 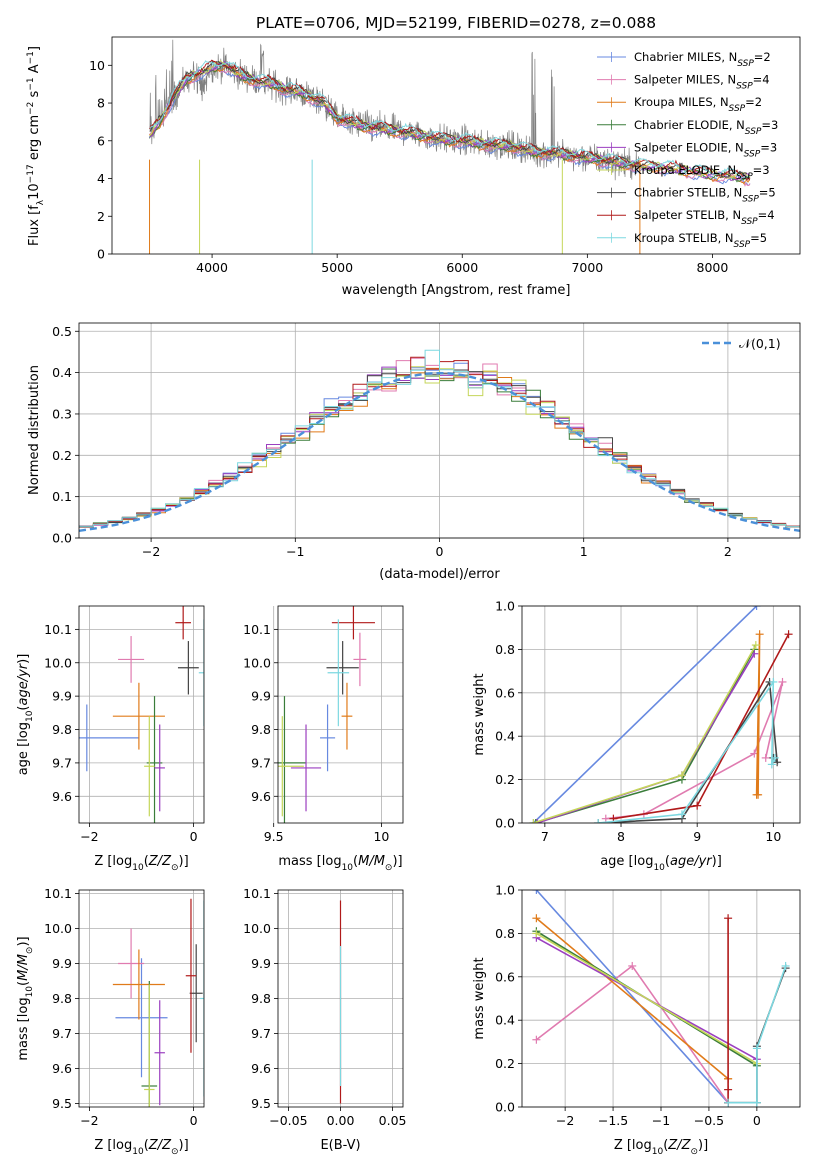 What do you see at coordinates (62, 413) in the screenshot?
I see `y-tick-label: 0.3` at bounding box center [62, 413].